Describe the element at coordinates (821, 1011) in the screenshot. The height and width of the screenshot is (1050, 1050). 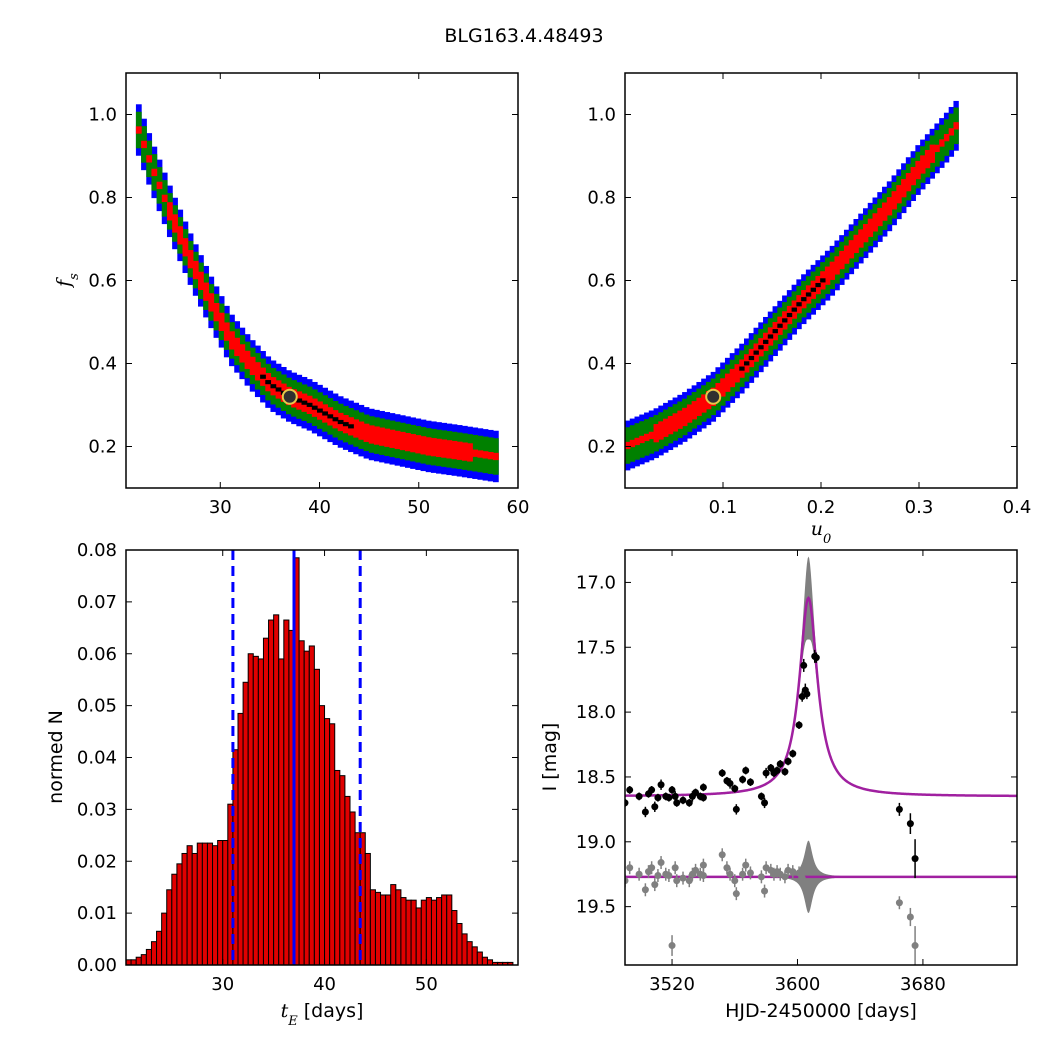
I see `panel-light-curve-xlabel: HJD-2450000 [days]` at that location.